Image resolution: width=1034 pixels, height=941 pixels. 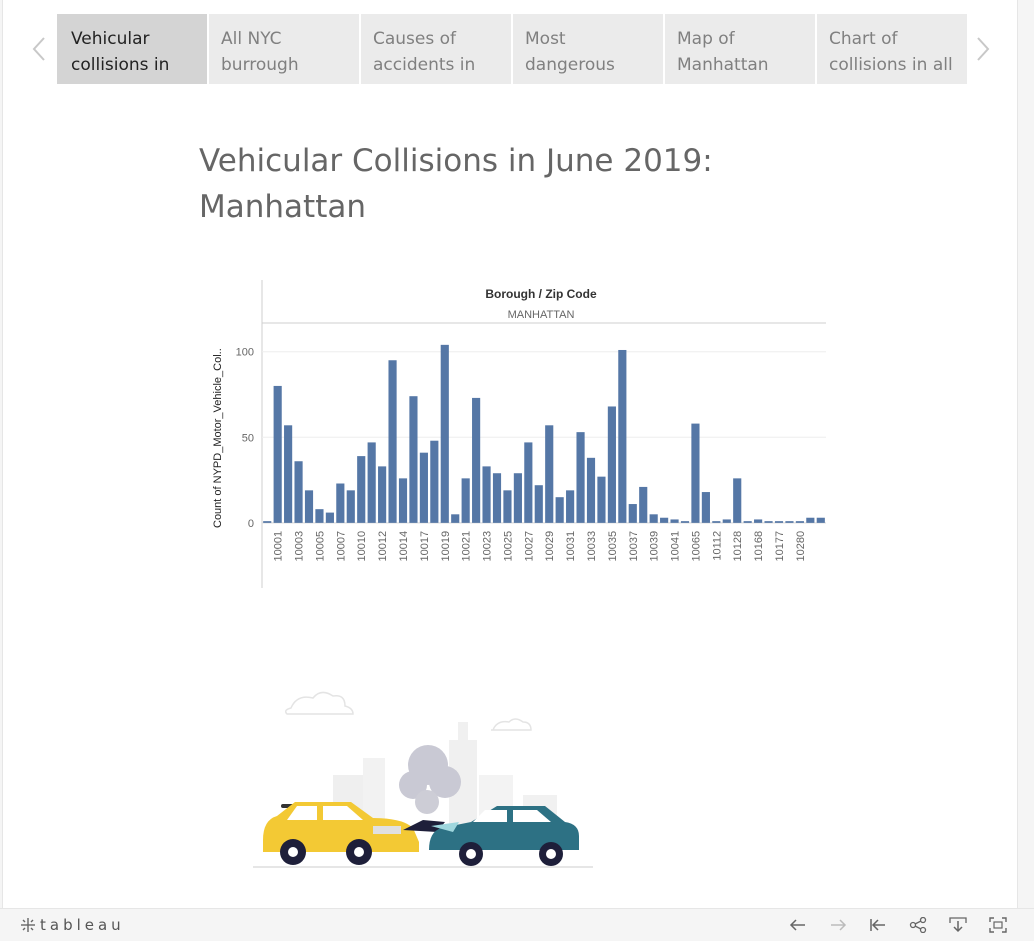 I want to click on story-tab: Vehicular collisions in, so click(x=132, y=49).